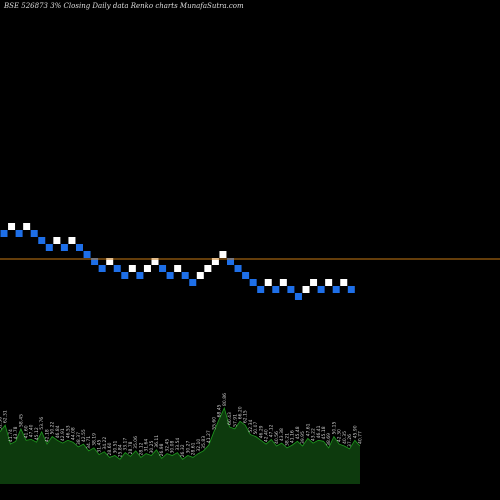 The image size is (500, 500). I want to click on volume-label-60: 43.22, so click(314, 434).